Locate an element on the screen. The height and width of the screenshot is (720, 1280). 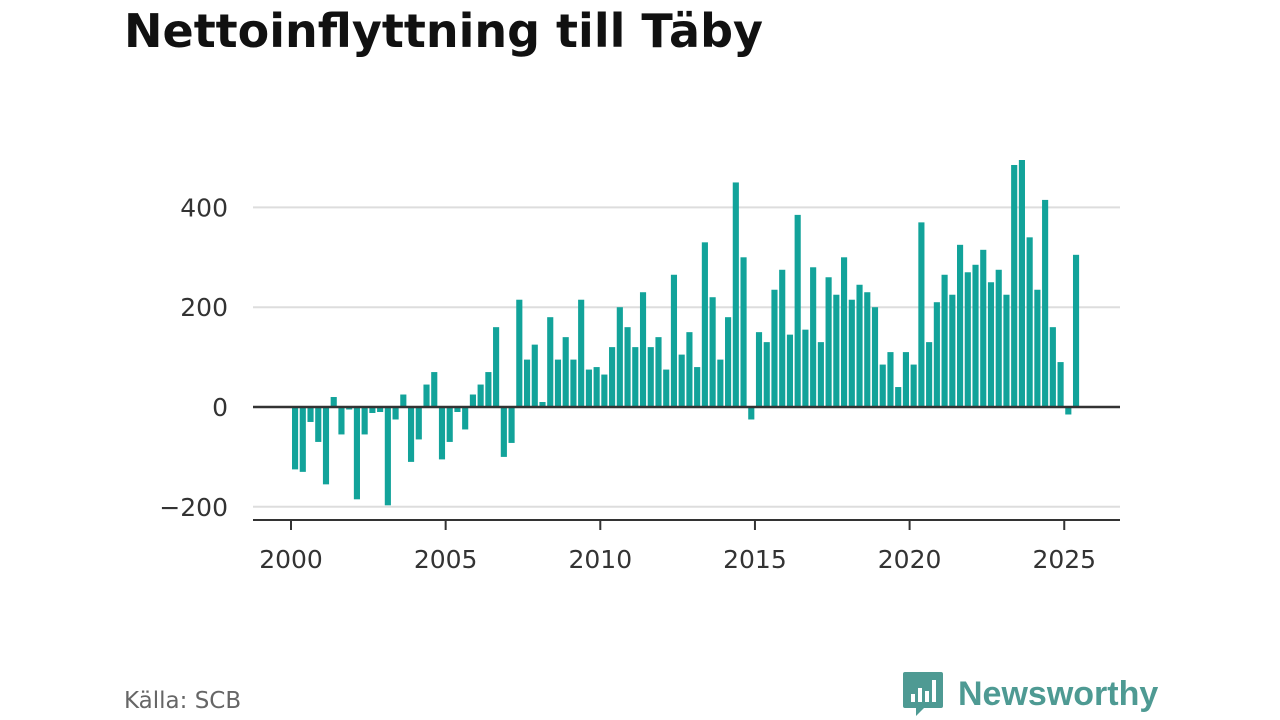
brand-name: Newsworthy is located at coordinates (1058, 693).